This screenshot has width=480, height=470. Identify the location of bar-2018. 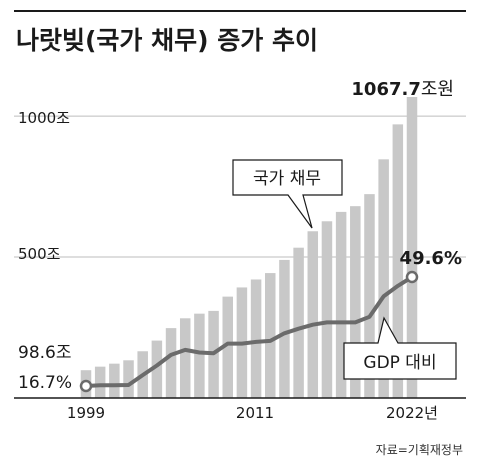
(355, 302).